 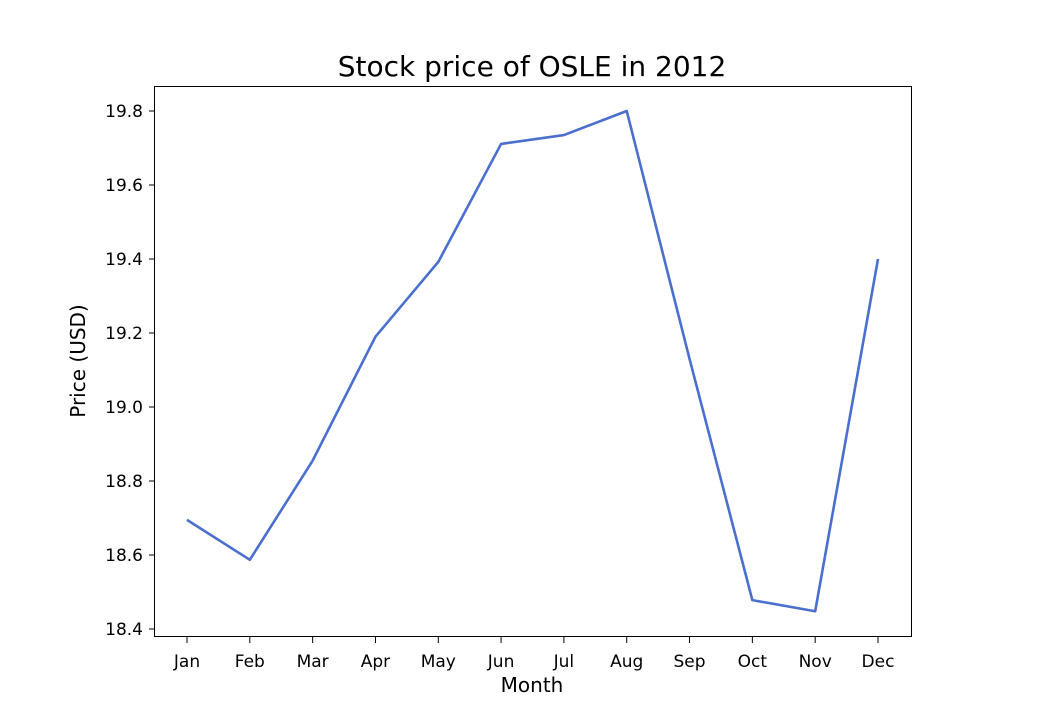 What do you see at coordinates (501, 662) in the screenshot?
I see `x-tick-label: Jun` at bounding box center [501, 662].